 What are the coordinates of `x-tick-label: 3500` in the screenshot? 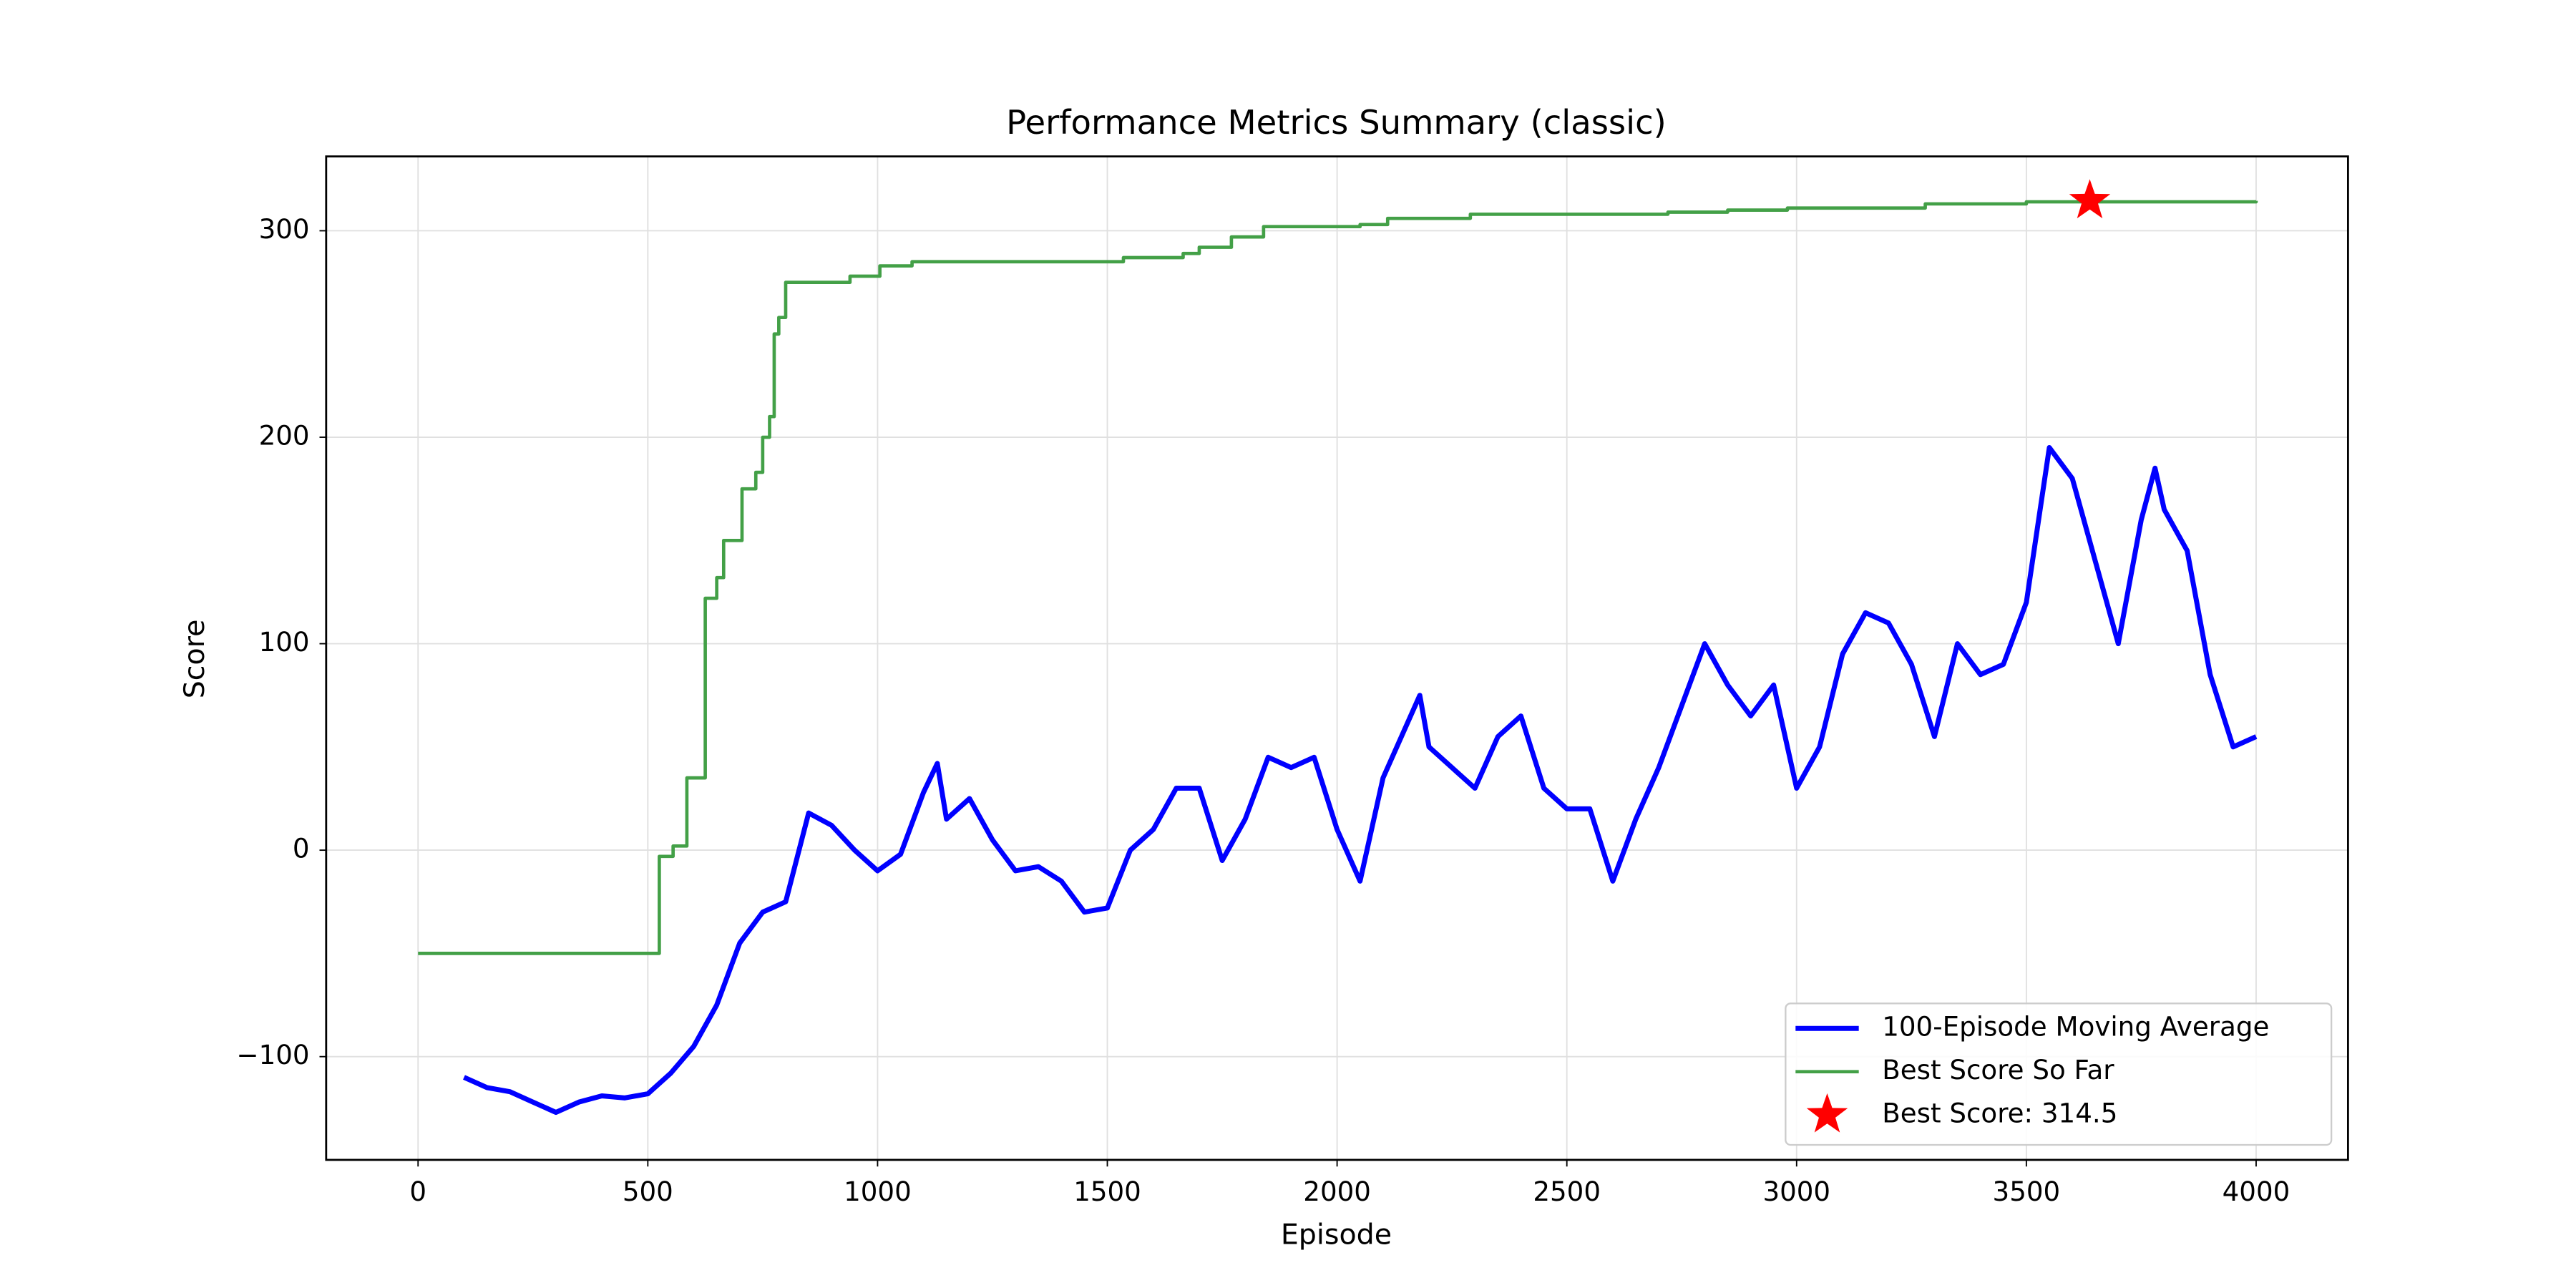 It's located at (2027, 1191).